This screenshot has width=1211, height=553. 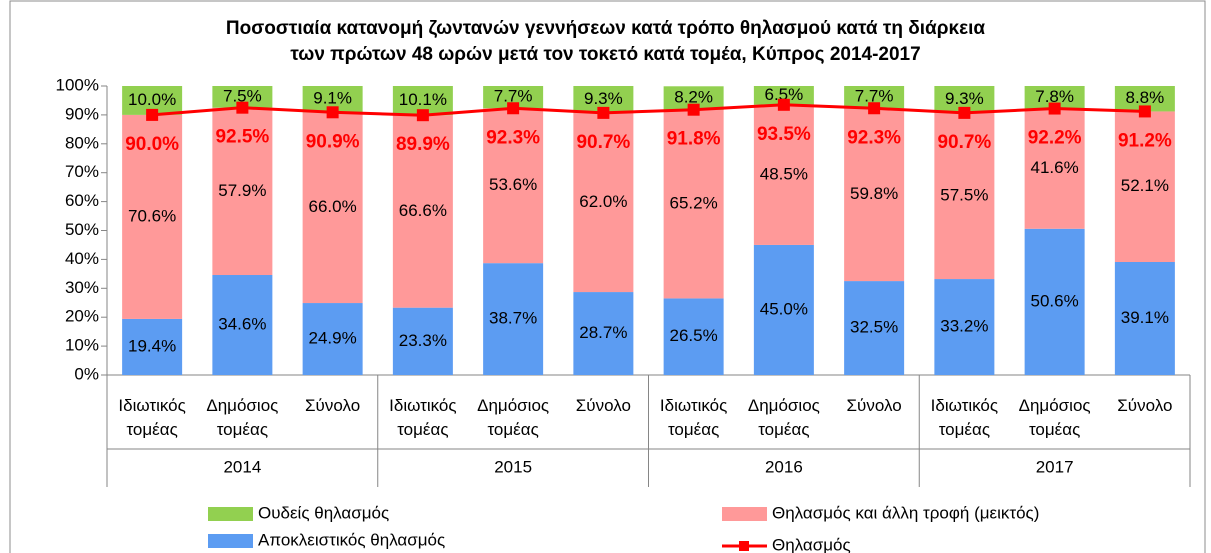 I want to click on value-label: 39.1%, so click(x=1145, y=317).